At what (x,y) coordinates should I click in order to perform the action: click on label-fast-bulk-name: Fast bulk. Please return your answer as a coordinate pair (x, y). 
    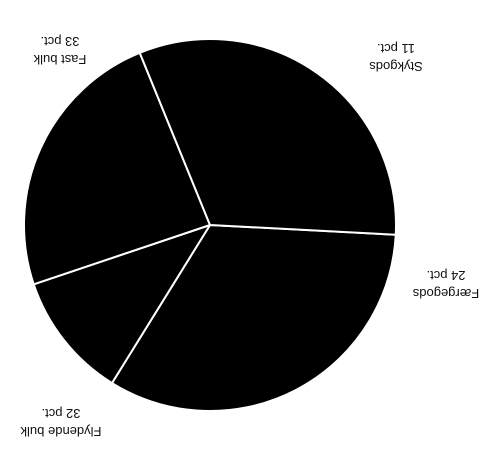
    Looking at the image, I should click on (59, 59).